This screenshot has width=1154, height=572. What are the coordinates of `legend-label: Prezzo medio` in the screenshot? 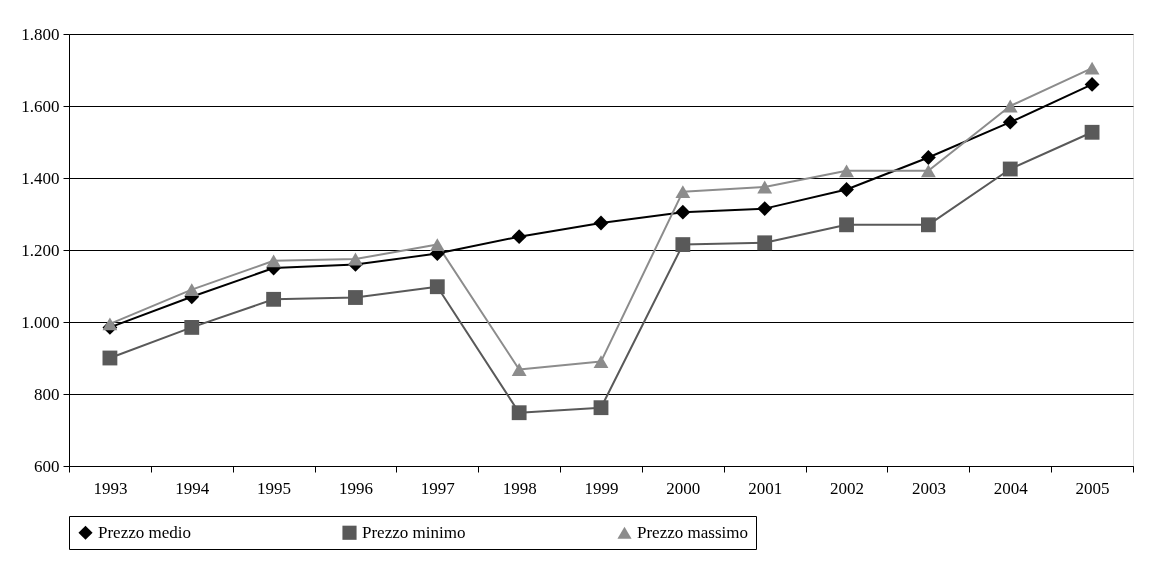 It's located at (144, 532).